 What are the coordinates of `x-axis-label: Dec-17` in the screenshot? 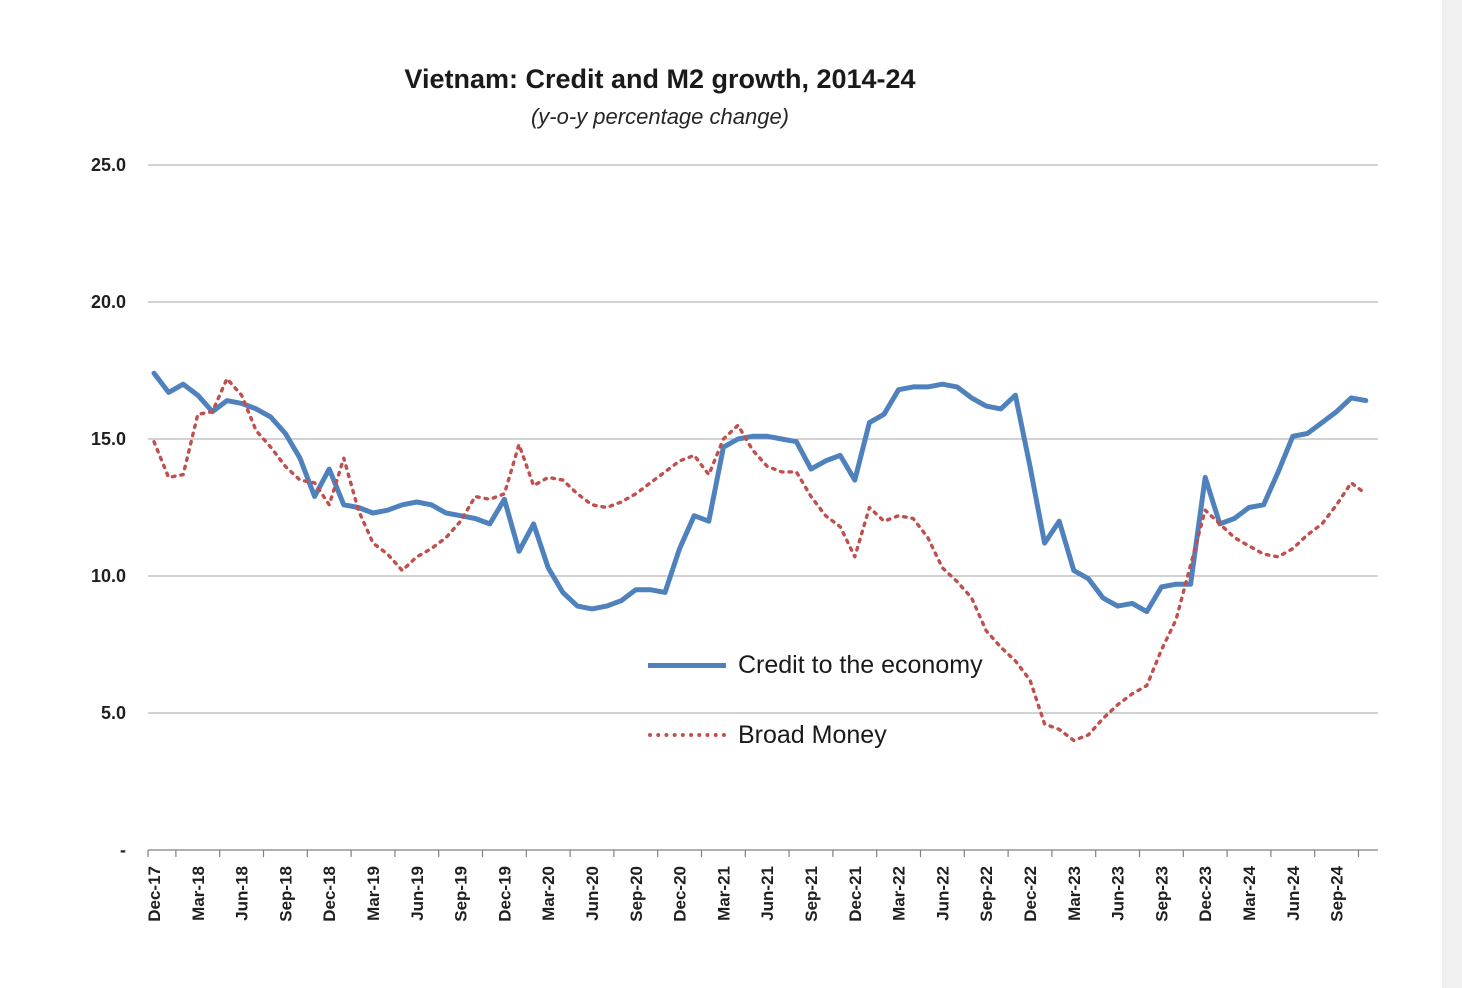 It's located at (154, 894).